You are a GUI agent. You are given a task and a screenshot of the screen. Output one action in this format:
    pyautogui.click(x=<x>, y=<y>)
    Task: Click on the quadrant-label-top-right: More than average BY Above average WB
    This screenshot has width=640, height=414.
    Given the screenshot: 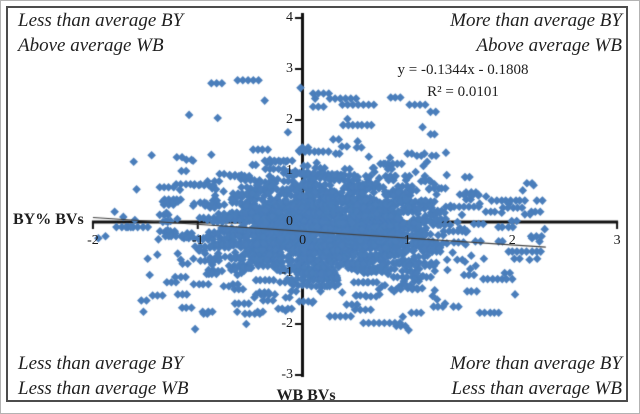 What is the action you would take?
    pyautogui.click(x=536, y=33)
    